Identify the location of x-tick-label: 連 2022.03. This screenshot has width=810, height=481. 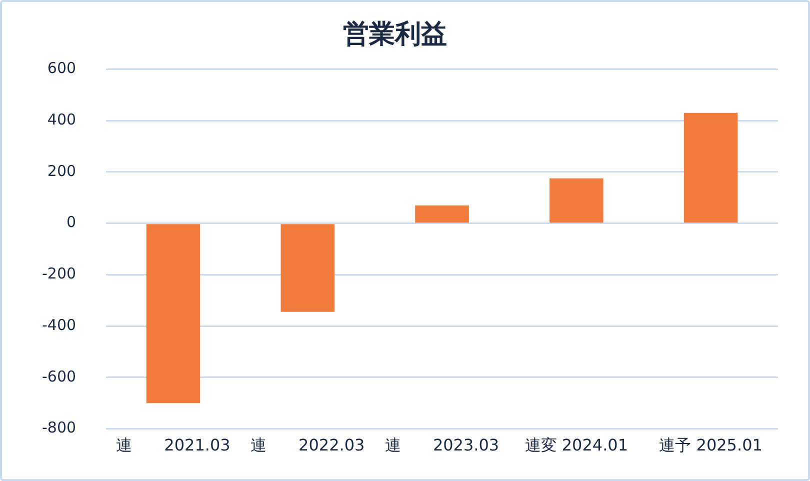
(307, 445).